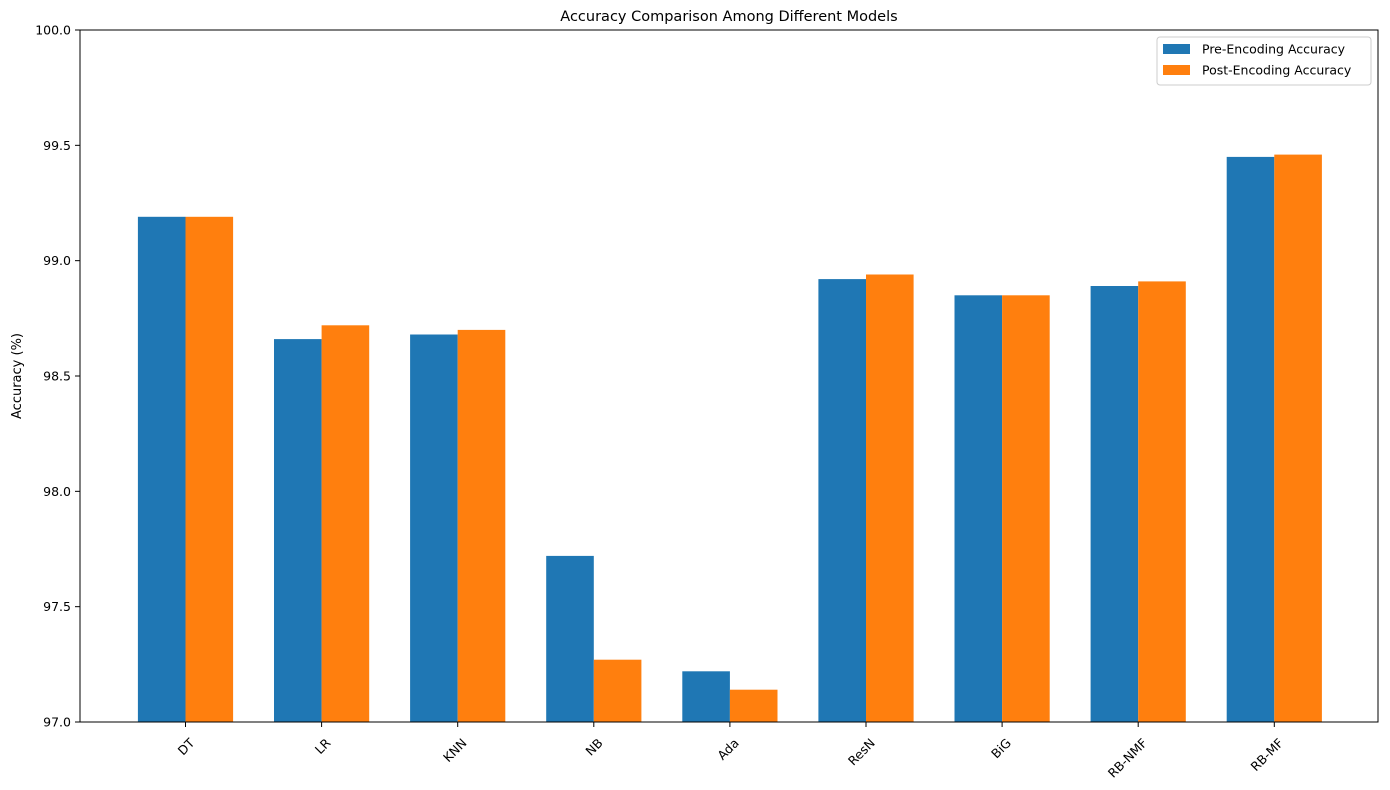  I want to click on y-tick-label: 98.0, so click(57, 491).